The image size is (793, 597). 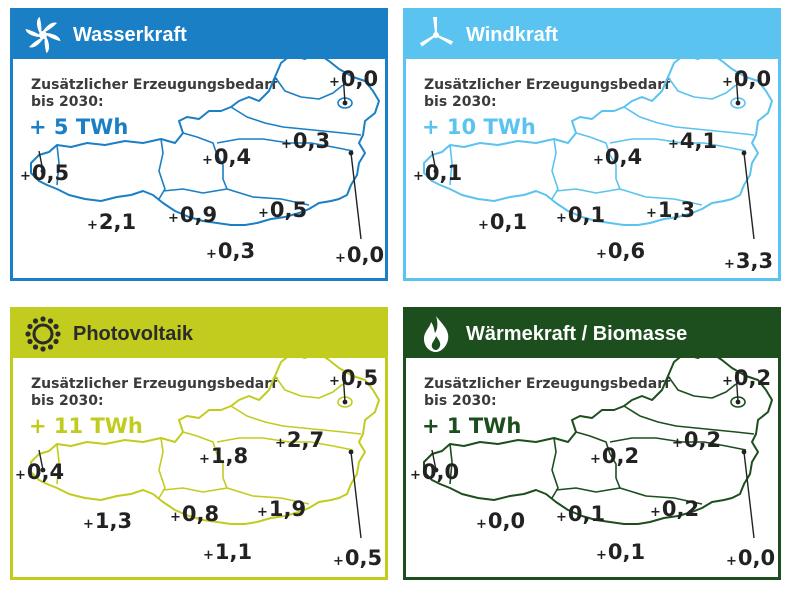 What do you see at coordinates (693, 141) in the screenshot?
I see `value-lower-austria: +4,1` at bounding box center [693, 141].